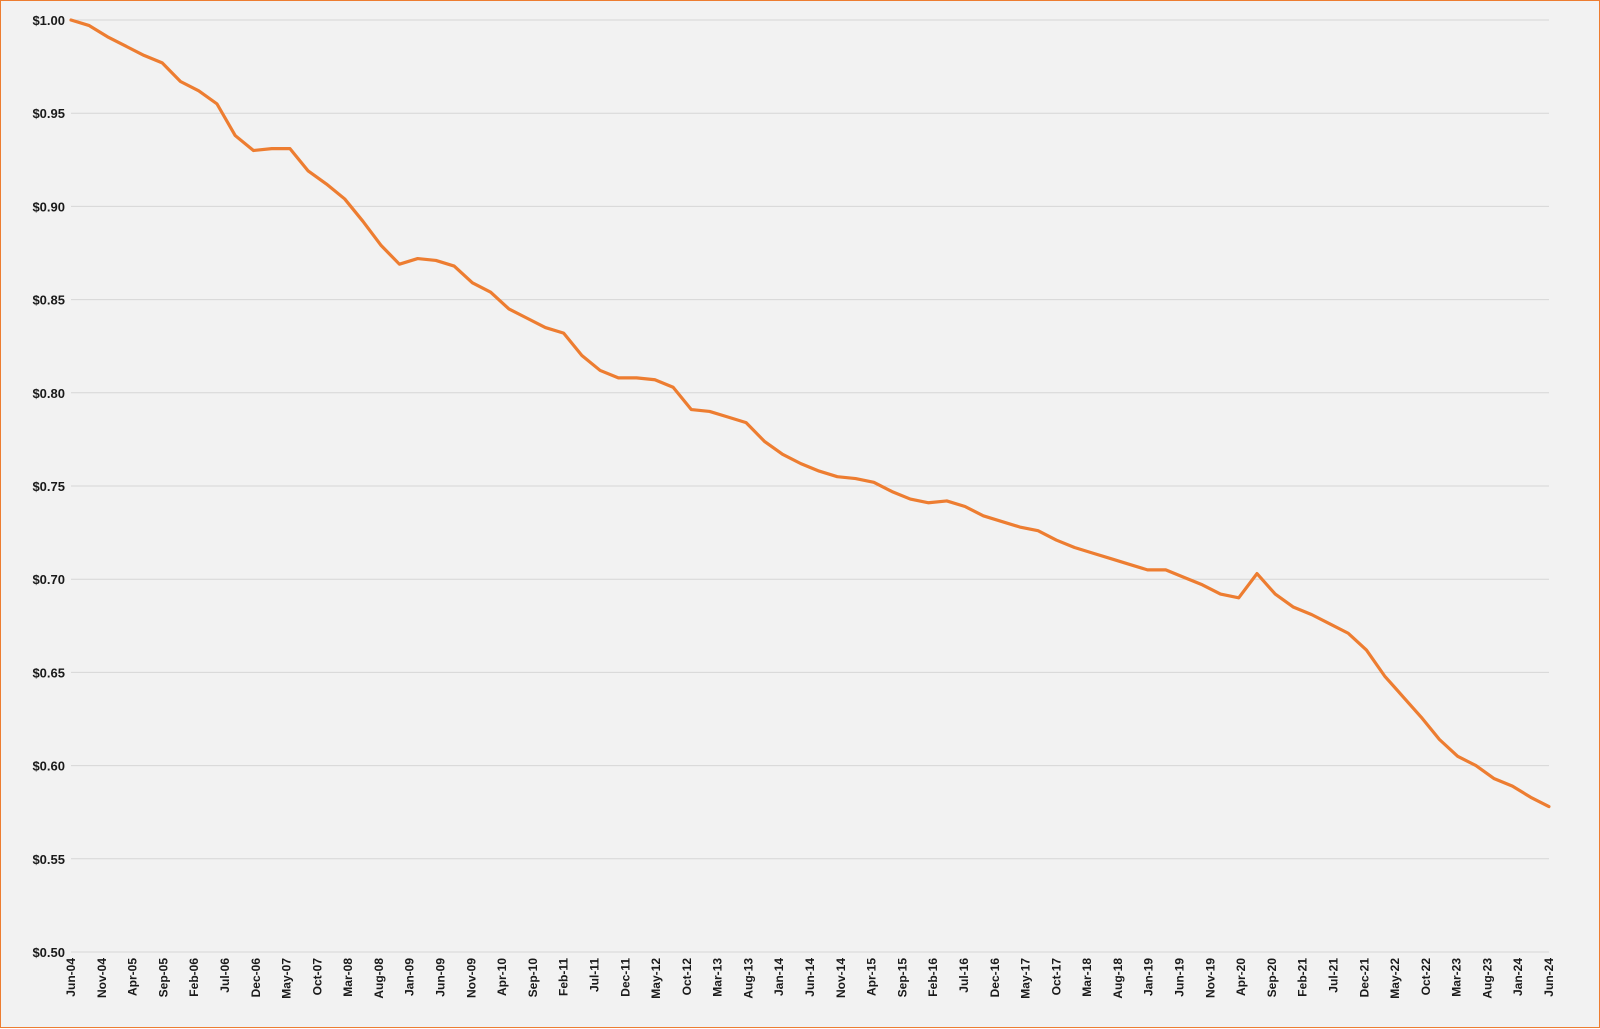 The height and width of the screenshot is (1029, 1600). Describe the element at coordinates (656, 978) in the screenshot. I see `x-tick-label: May-12` at that location.